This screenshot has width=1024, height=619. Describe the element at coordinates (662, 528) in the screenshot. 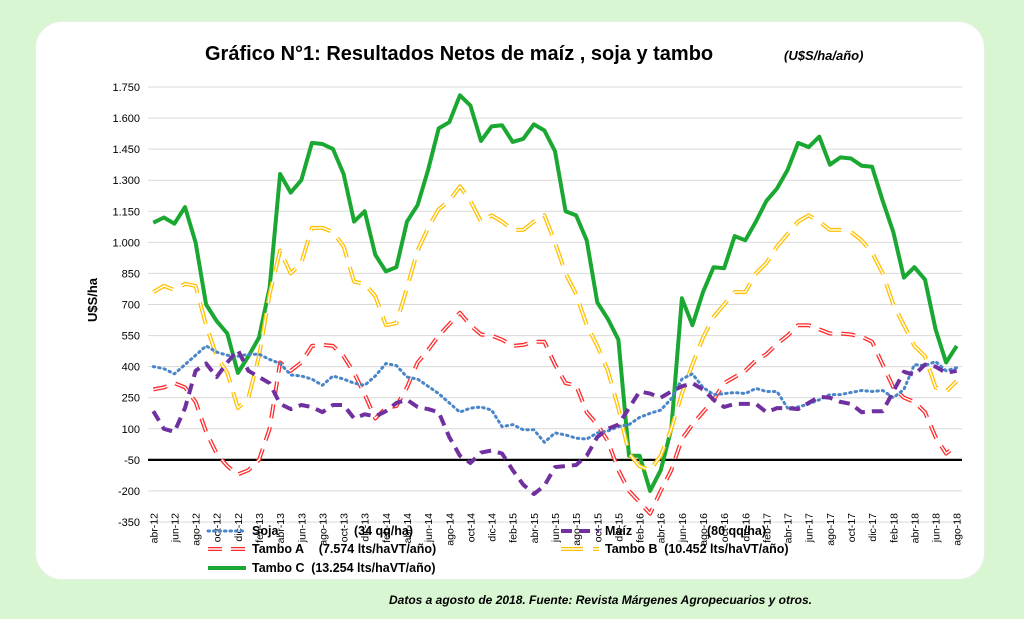

I see `x-tick-label: abr-16` at that location.